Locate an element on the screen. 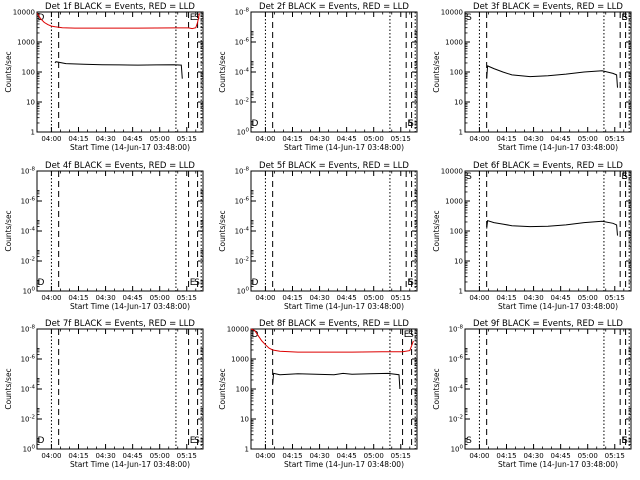 Image resolution: width=640 pixels, height=480 pixels. panel-title: Det 2f BLACK = Events, RED = LLD is located at coordinates (334, 7).